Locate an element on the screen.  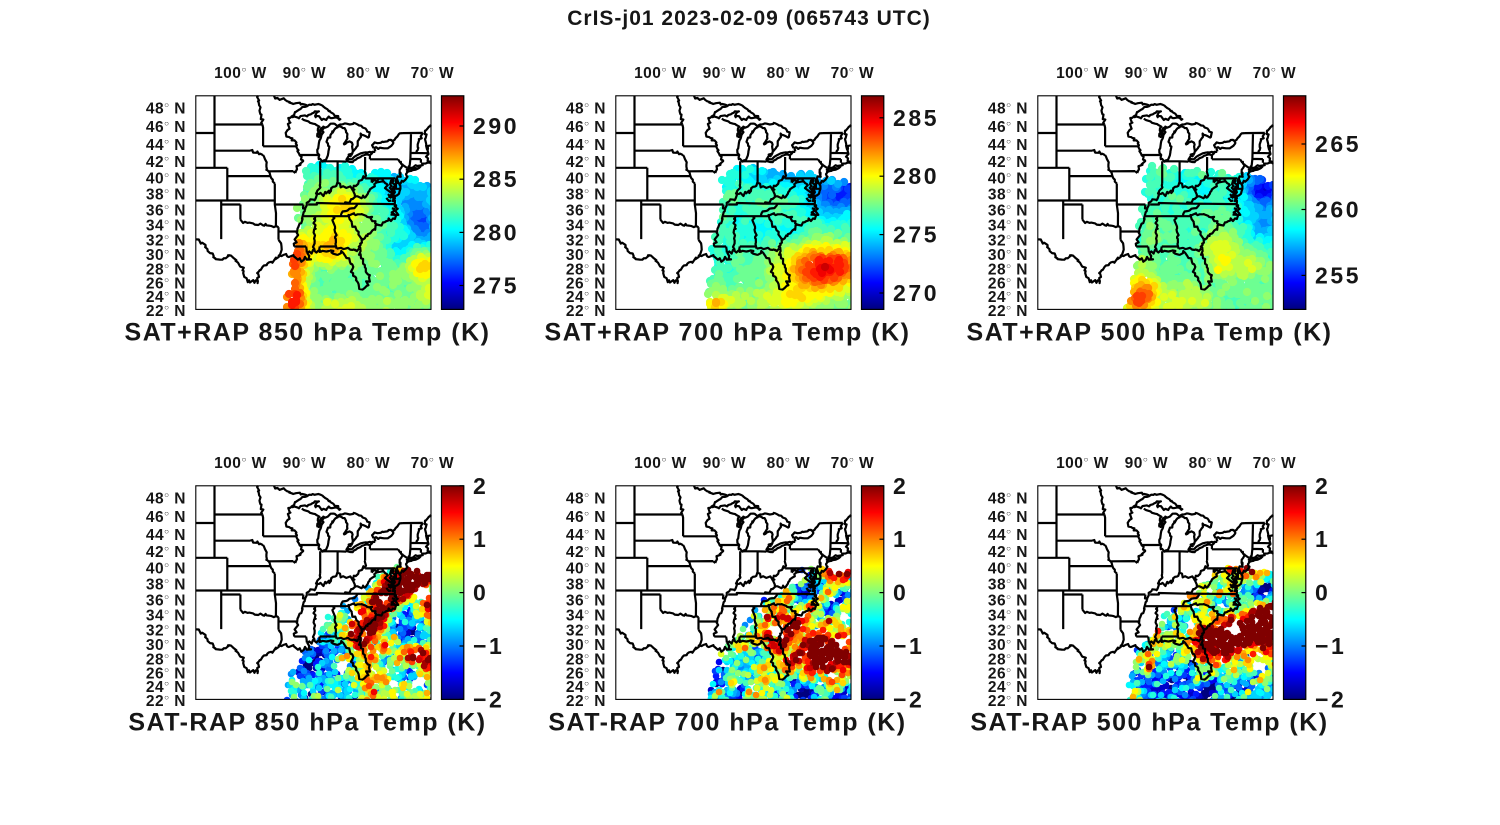
svg-text: SAT+RAP 700 hPa Temp (K) is located at coordinates (728, 333).